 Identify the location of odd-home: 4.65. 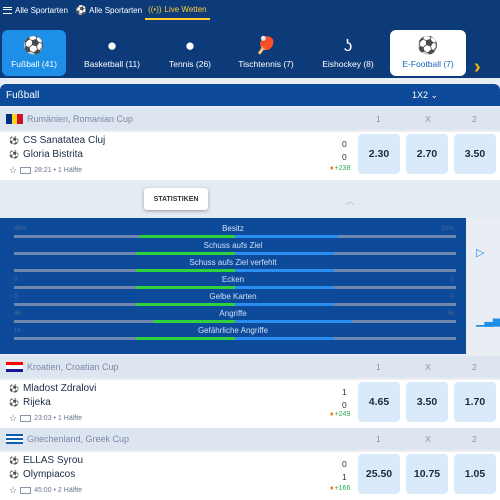
(379, 402).